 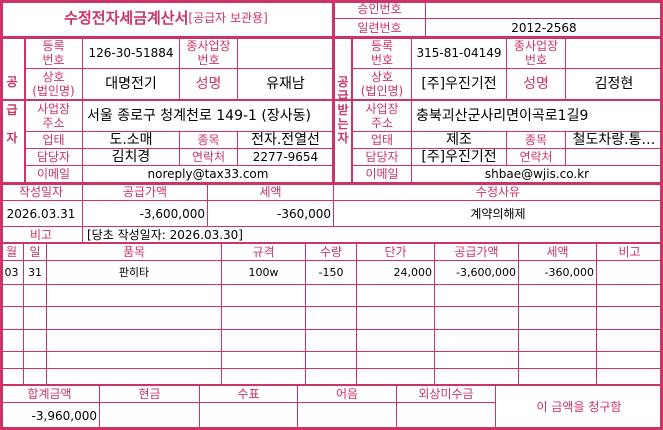 What do you see at coordinates (131, 140) in the screenshot?
I see `supplier-biz-value: 도.소매` at bounding box center [131, 140].